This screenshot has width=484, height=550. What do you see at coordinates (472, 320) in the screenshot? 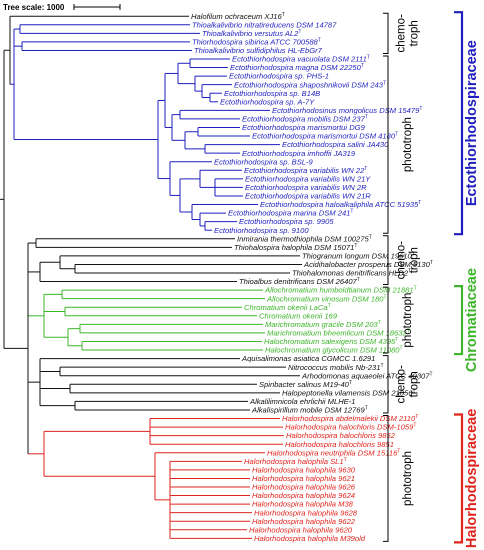
I see `family-label: Chromatiaceae` at bounding box center [472, 320].